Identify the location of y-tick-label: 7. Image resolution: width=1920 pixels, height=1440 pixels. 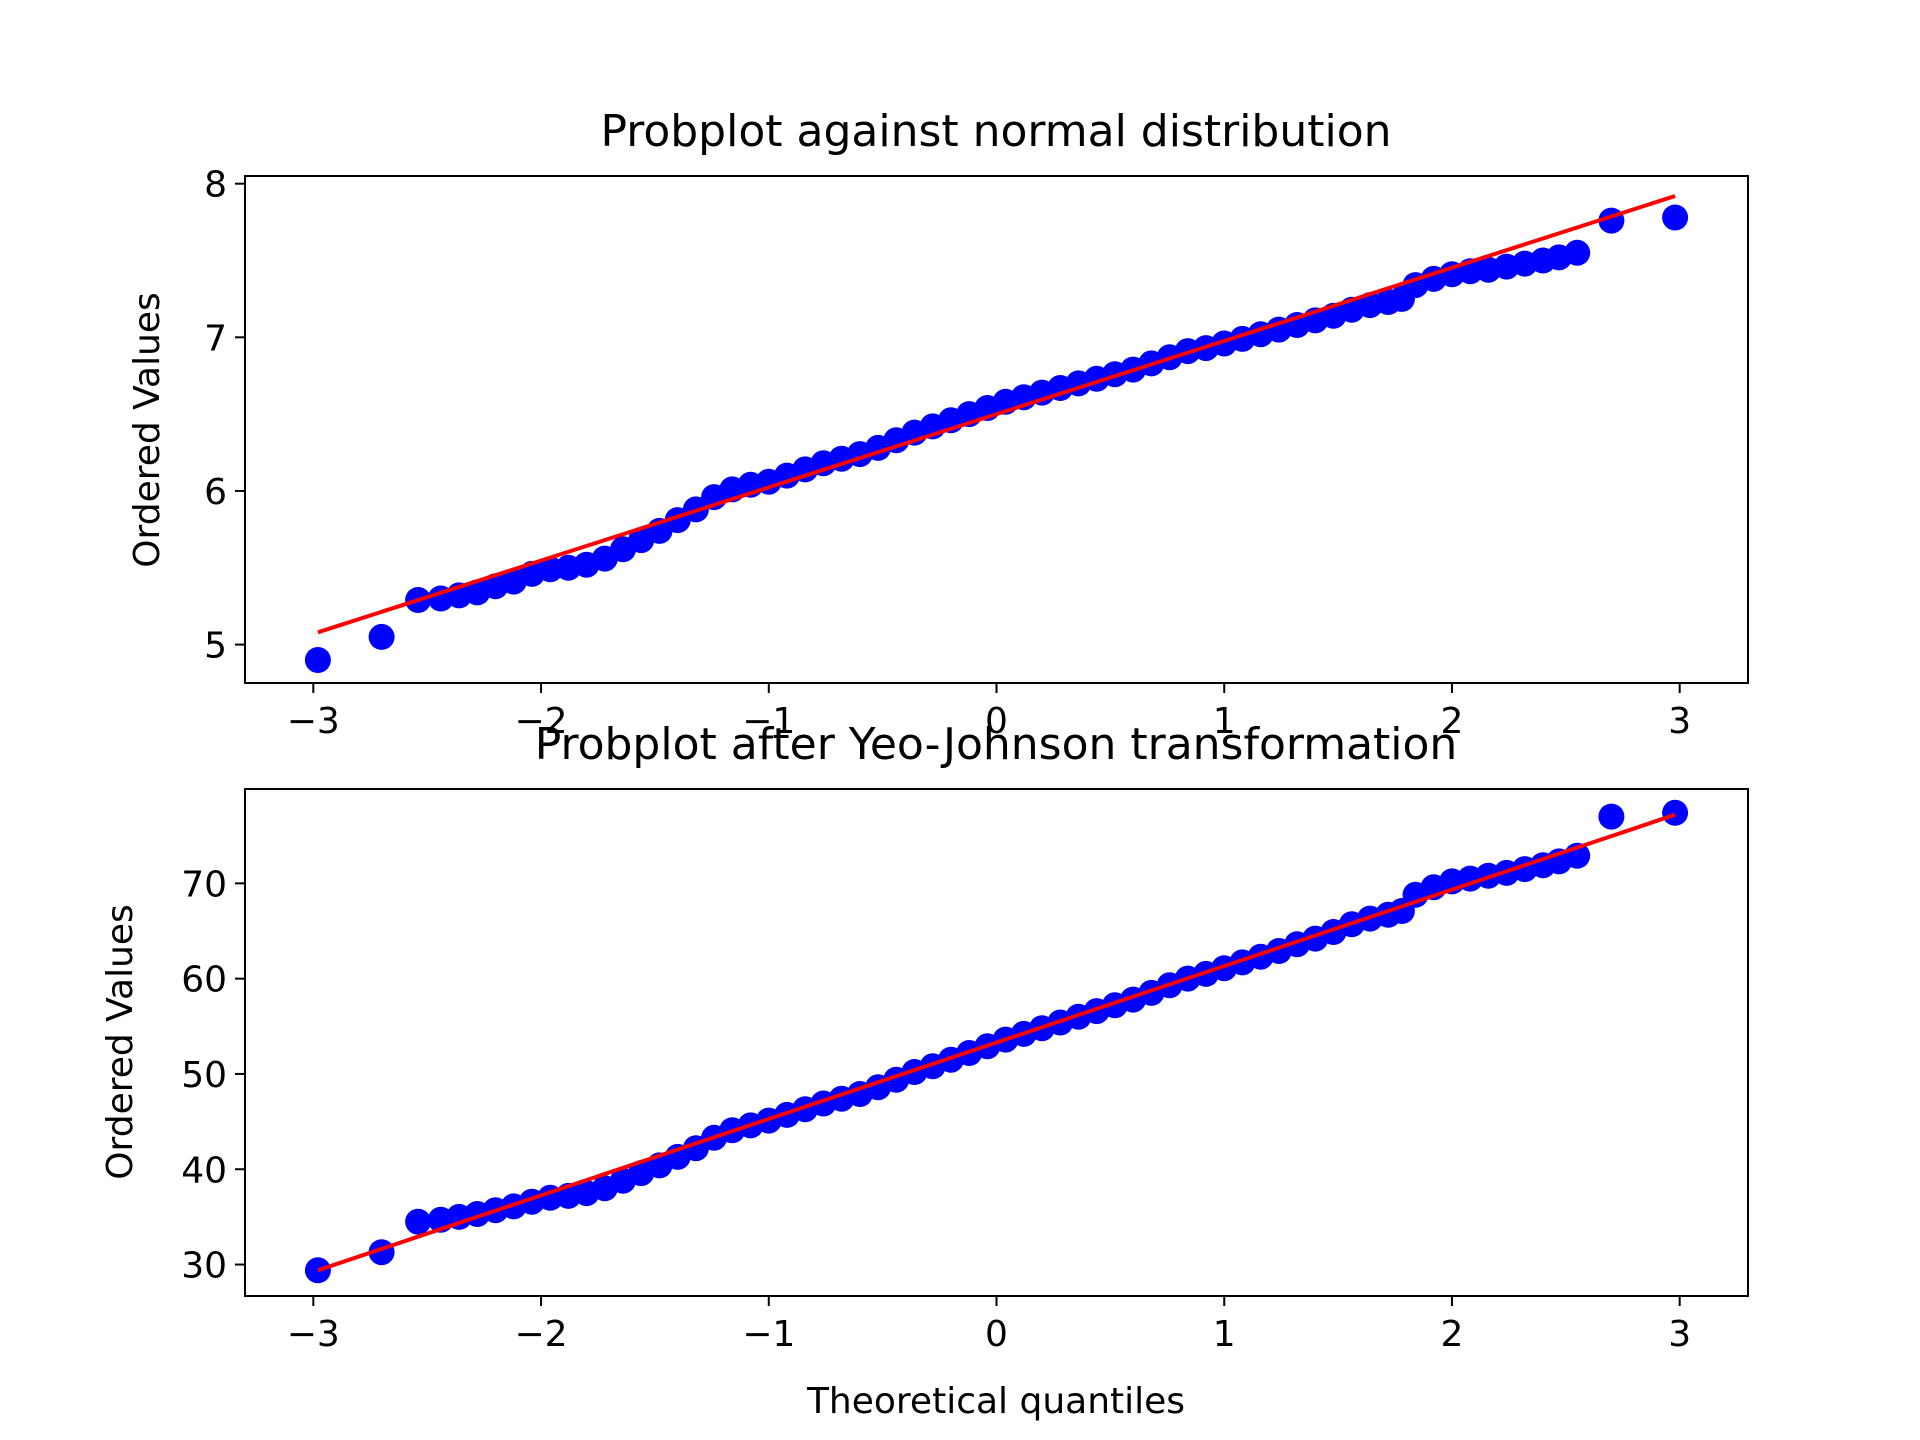
(215, 338).